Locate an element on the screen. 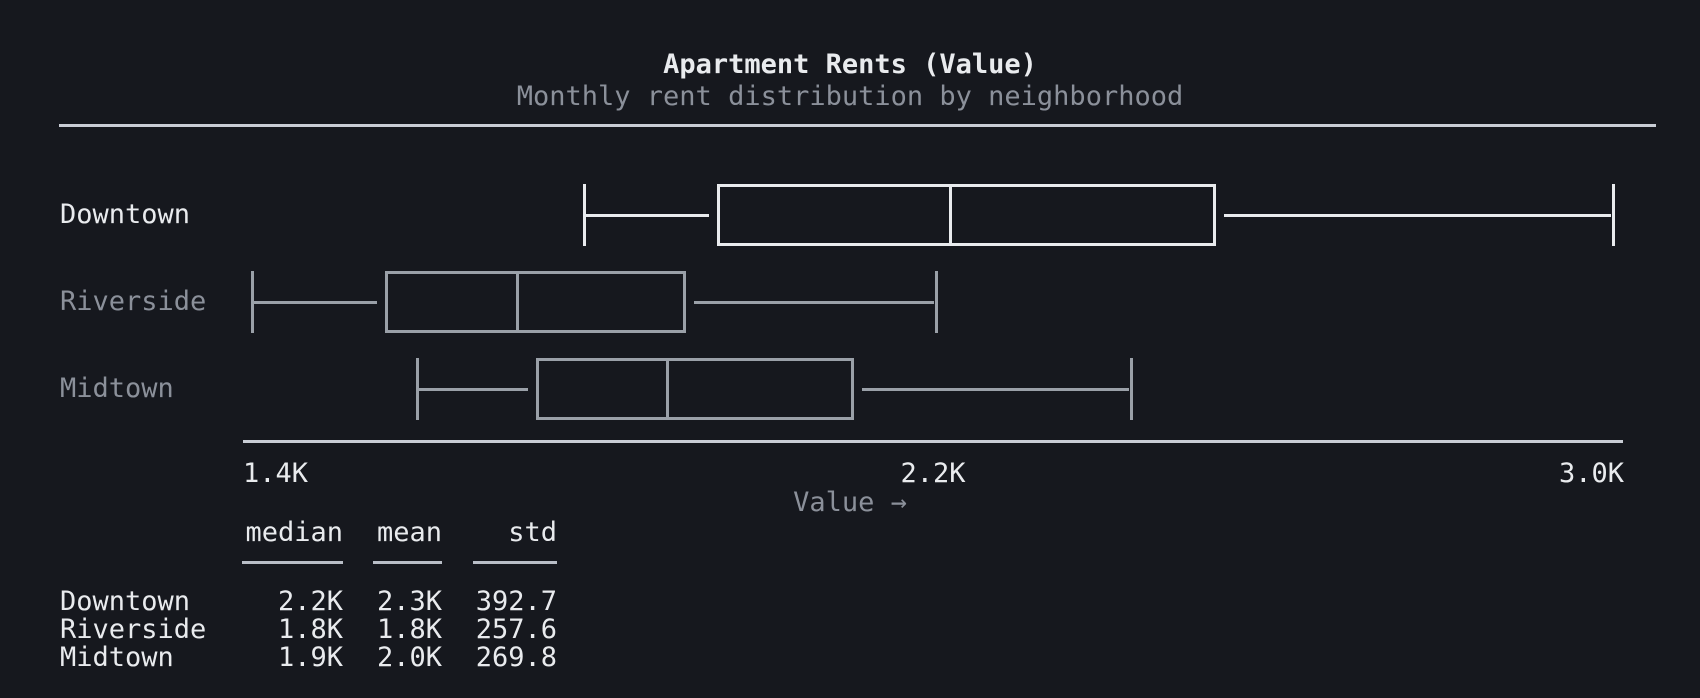 The image size is (1700, 698). box-iqr-downtown is located at coordinates (967, 215).